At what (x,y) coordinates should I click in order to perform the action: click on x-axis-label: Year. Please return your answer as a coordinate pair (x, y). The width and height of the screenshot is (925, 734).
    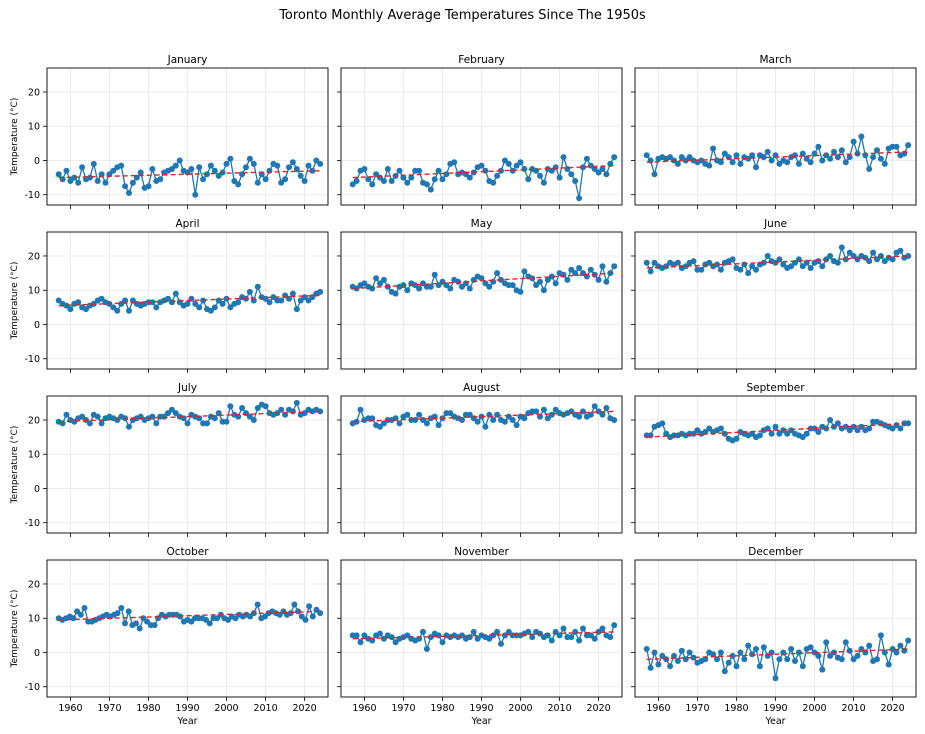
    Looking at the image, I should click on (186, 721).